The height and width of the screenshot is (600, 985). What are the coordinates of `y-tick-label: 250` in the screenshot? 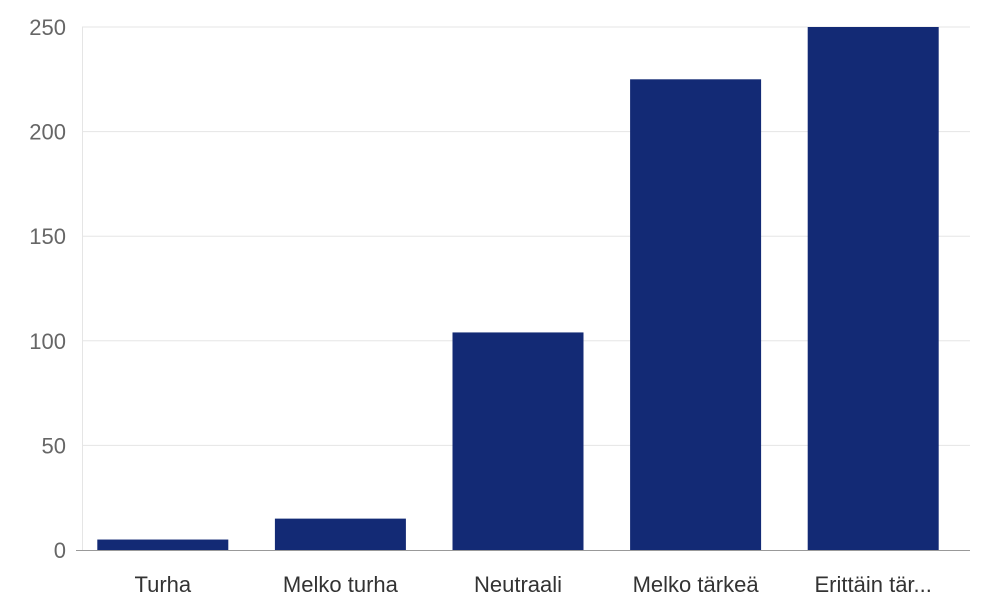 It's located at (47, 27).